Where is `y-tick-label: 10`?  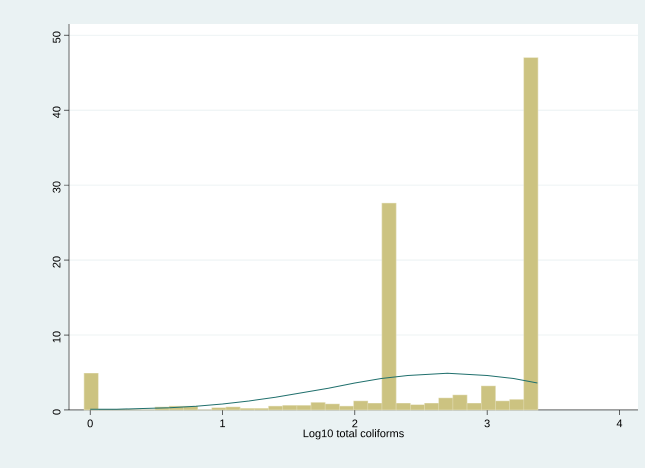
y-tick-label: 10 is located at coordinates (56, 336).